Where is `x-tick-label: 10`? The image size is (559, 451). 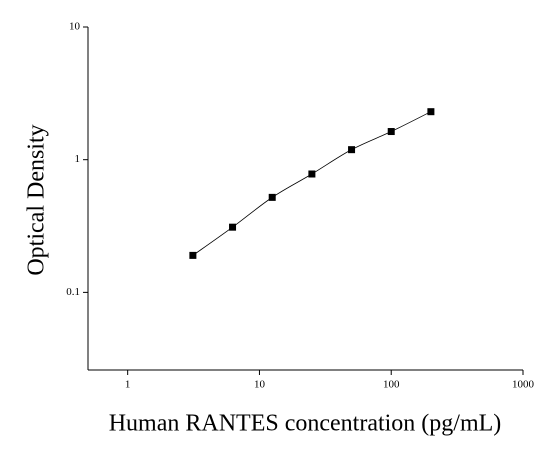 x-tick-label: 10 is located at coordinates (260, 385).